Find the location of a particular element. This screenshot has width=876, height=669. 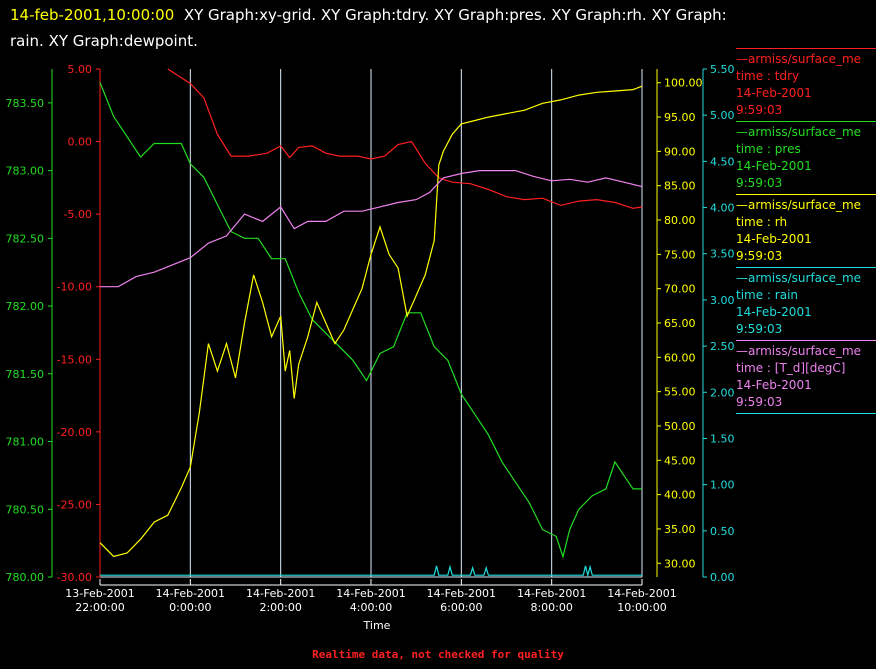

rh-axis-tick-label: 85.00 is located at coordinates (680, 186).